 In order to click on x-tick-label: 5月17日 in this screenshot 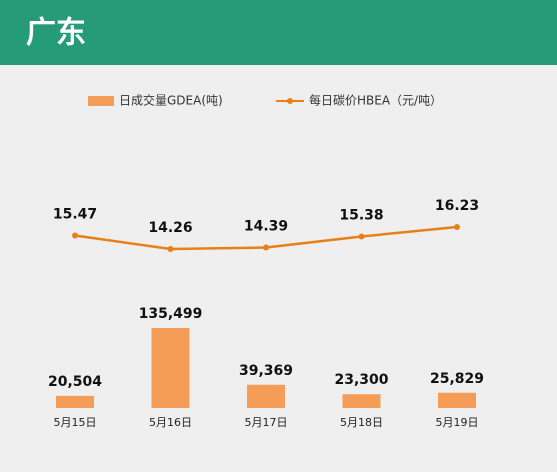, I will do `click(266, 422)`.